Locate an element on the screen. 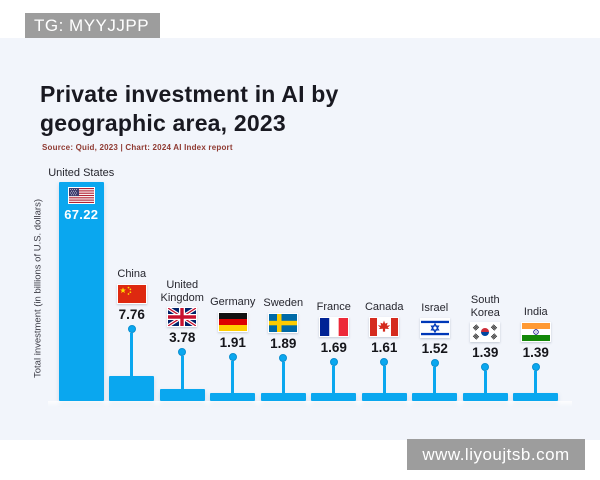 The width and height of the screenshot is (600, 480). country-label-canada: Canada is located at coordinates (384, 307).